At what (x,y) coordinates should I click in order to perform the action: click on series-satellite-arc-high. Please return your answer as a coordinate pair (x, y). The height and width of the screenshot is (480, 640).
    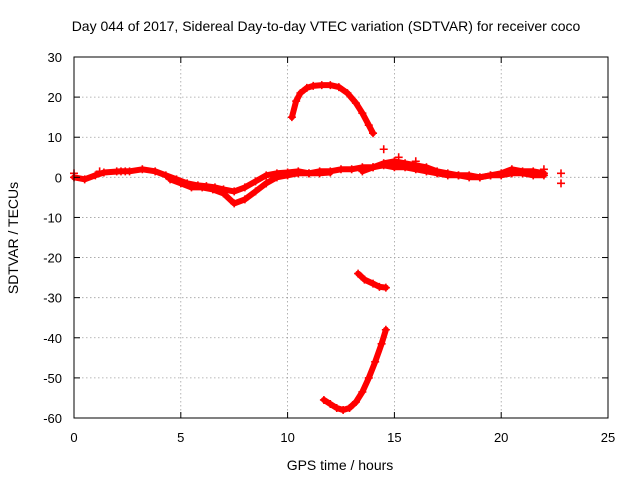
    Looking at the image, I should click on (332, 109).